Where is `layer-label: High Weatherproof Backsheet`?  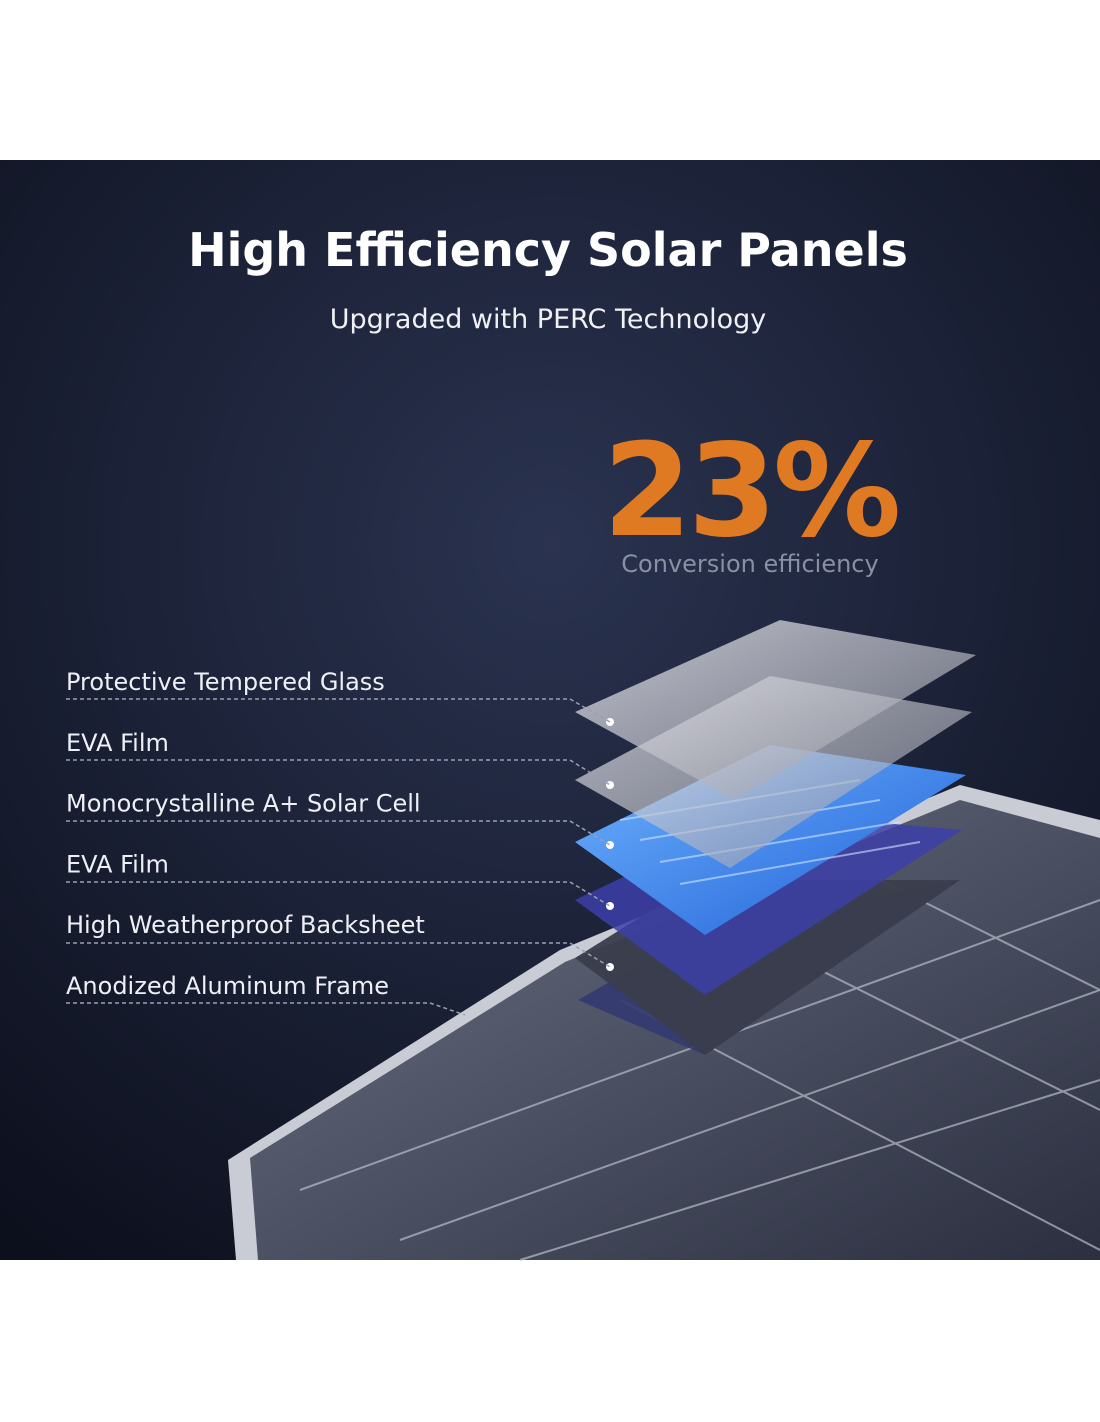
layer-label: High Weatherproof Backsheet is located at coordinates (245, 925).